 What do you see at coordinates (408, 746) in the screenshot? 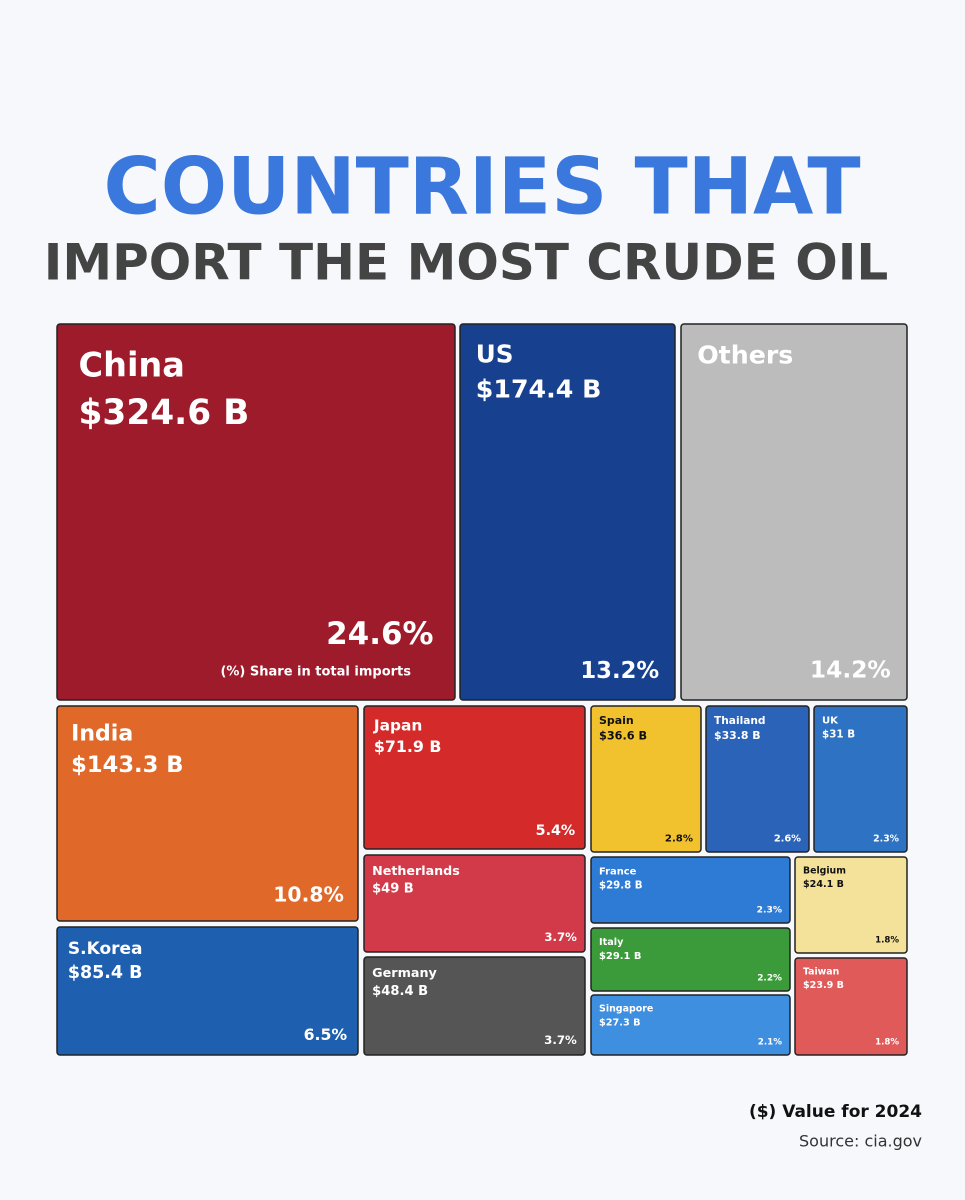
I see `value-label: $71.9 B` at bounding box center [408, 746].